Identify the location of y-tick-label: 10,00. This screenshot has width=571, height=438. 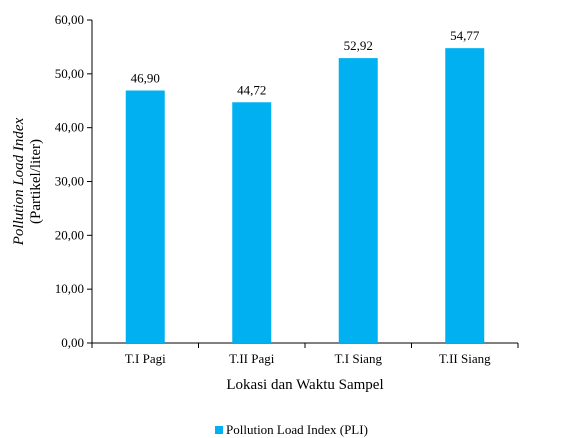
(69, 288).